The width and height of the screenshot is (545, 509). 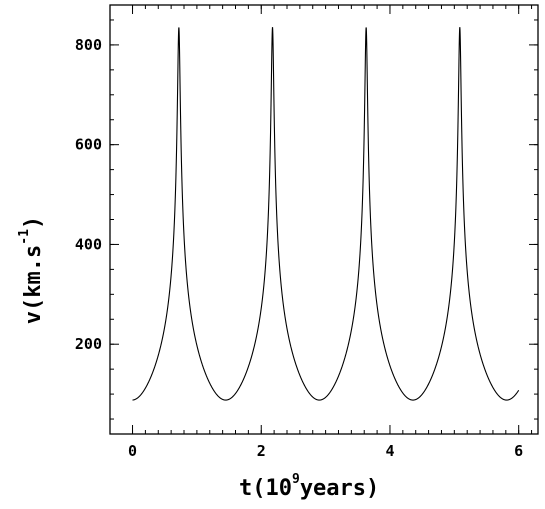 What do you see at coordinates (24, 237) in the screenshot?
I see `y-axis-title-superscript: -1` at bounding box center [24, 237].